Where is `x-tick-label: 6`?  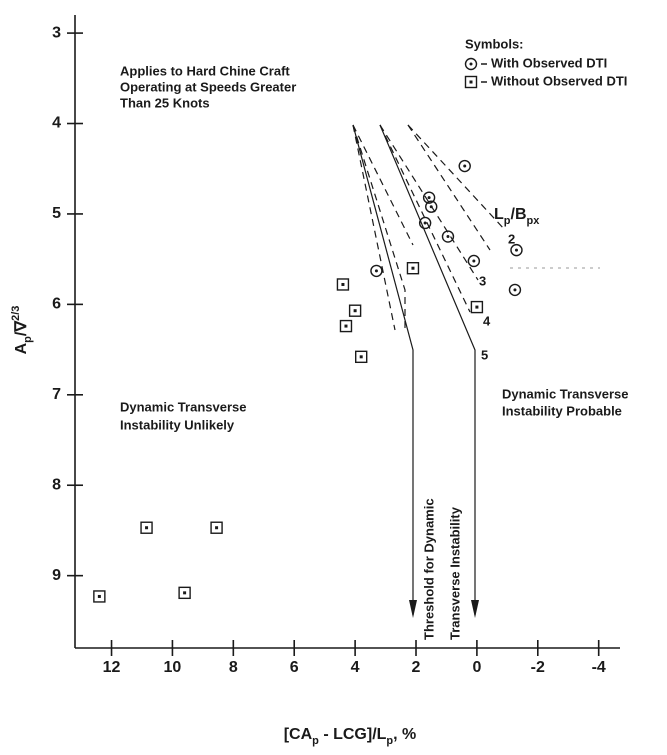
x-tick-label: 6 is located at coordinates (294, 667).